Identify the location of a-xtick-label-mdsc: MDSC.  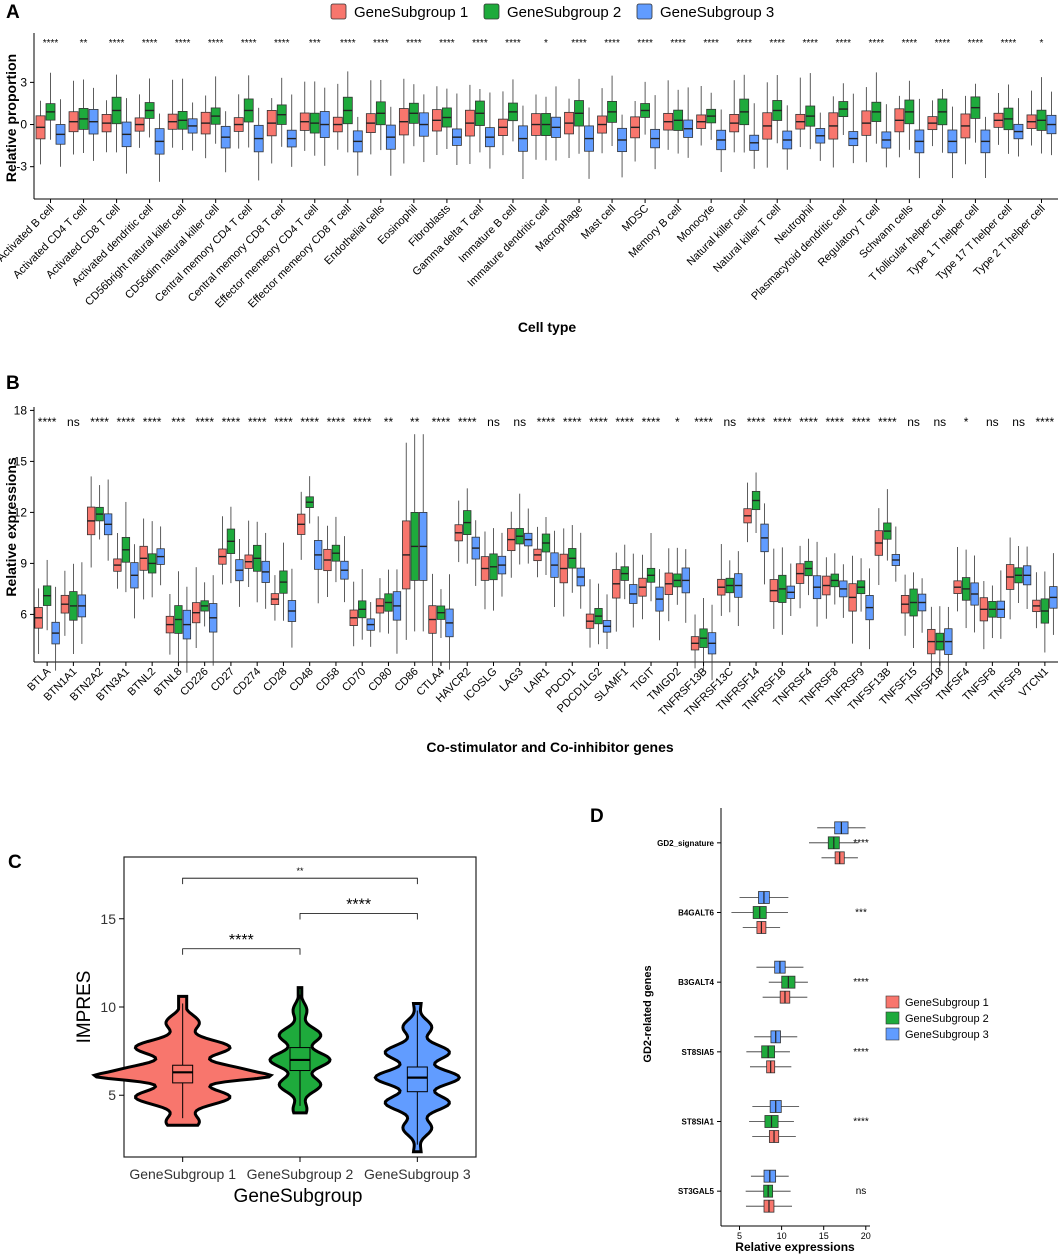
(635, 218).